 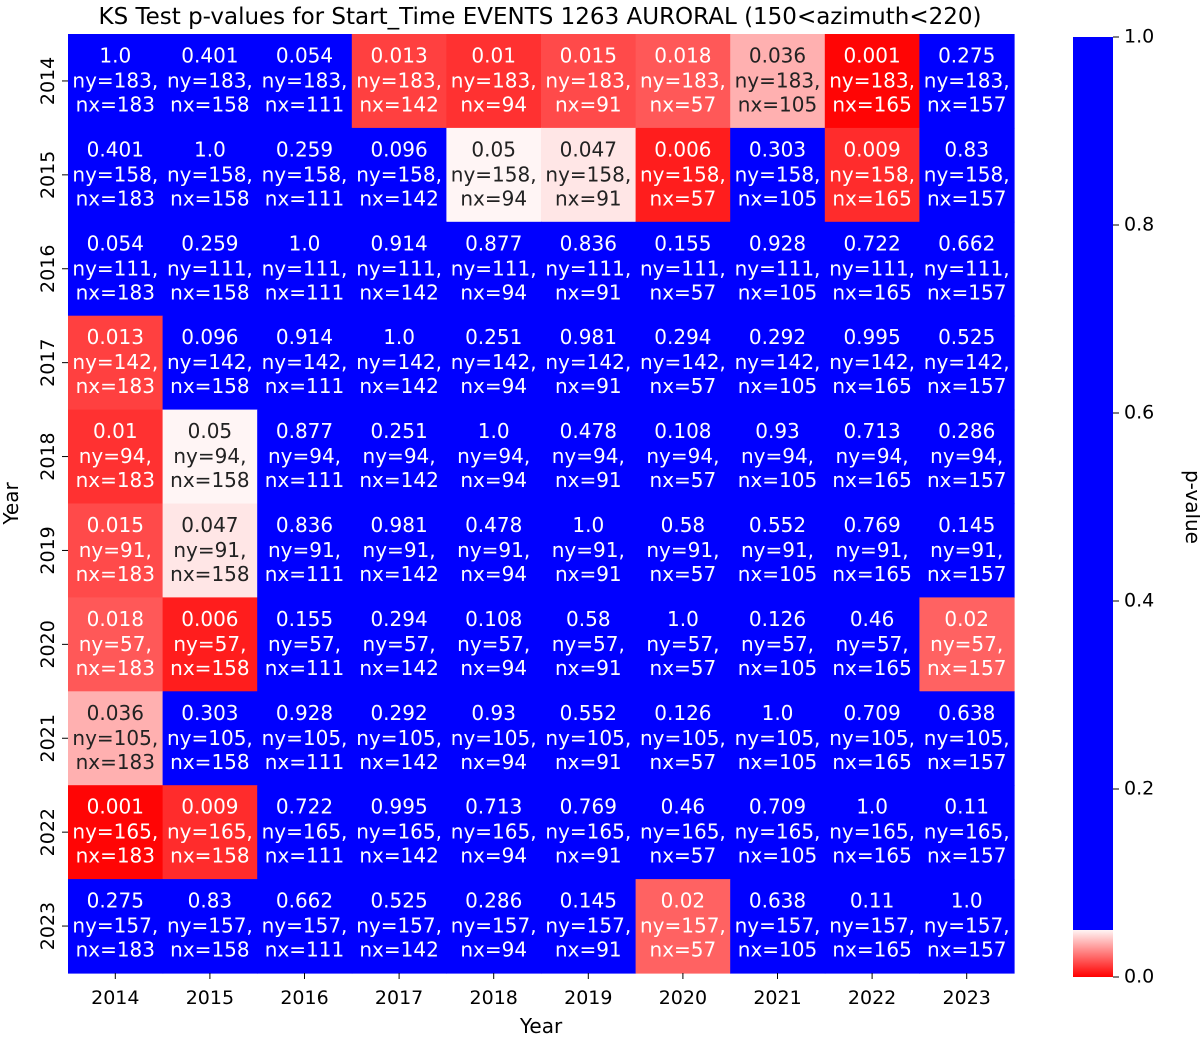 What do you see at coordinates (115, 713) in the screenshot?
I see `cell-value-label: 0.036` at bounding box center [115, 713].